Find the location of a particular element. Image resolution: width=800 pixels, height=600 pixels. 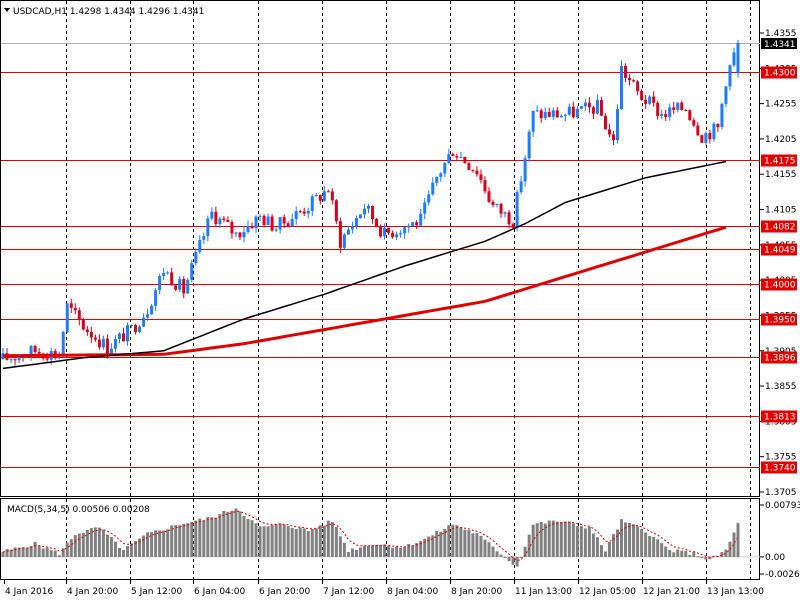

time-label: 4 Jan 20:00 is located at coordinates (93, 592).